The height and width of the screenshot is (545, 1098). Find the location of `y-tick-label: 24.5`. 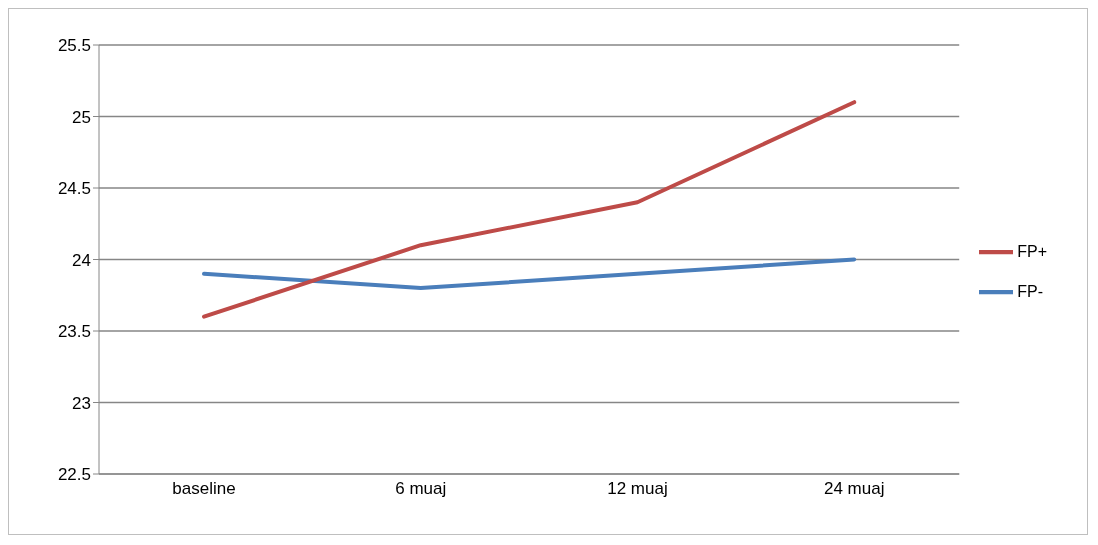

y-tick-label: 24.5 is located at coordinates (74, 189).